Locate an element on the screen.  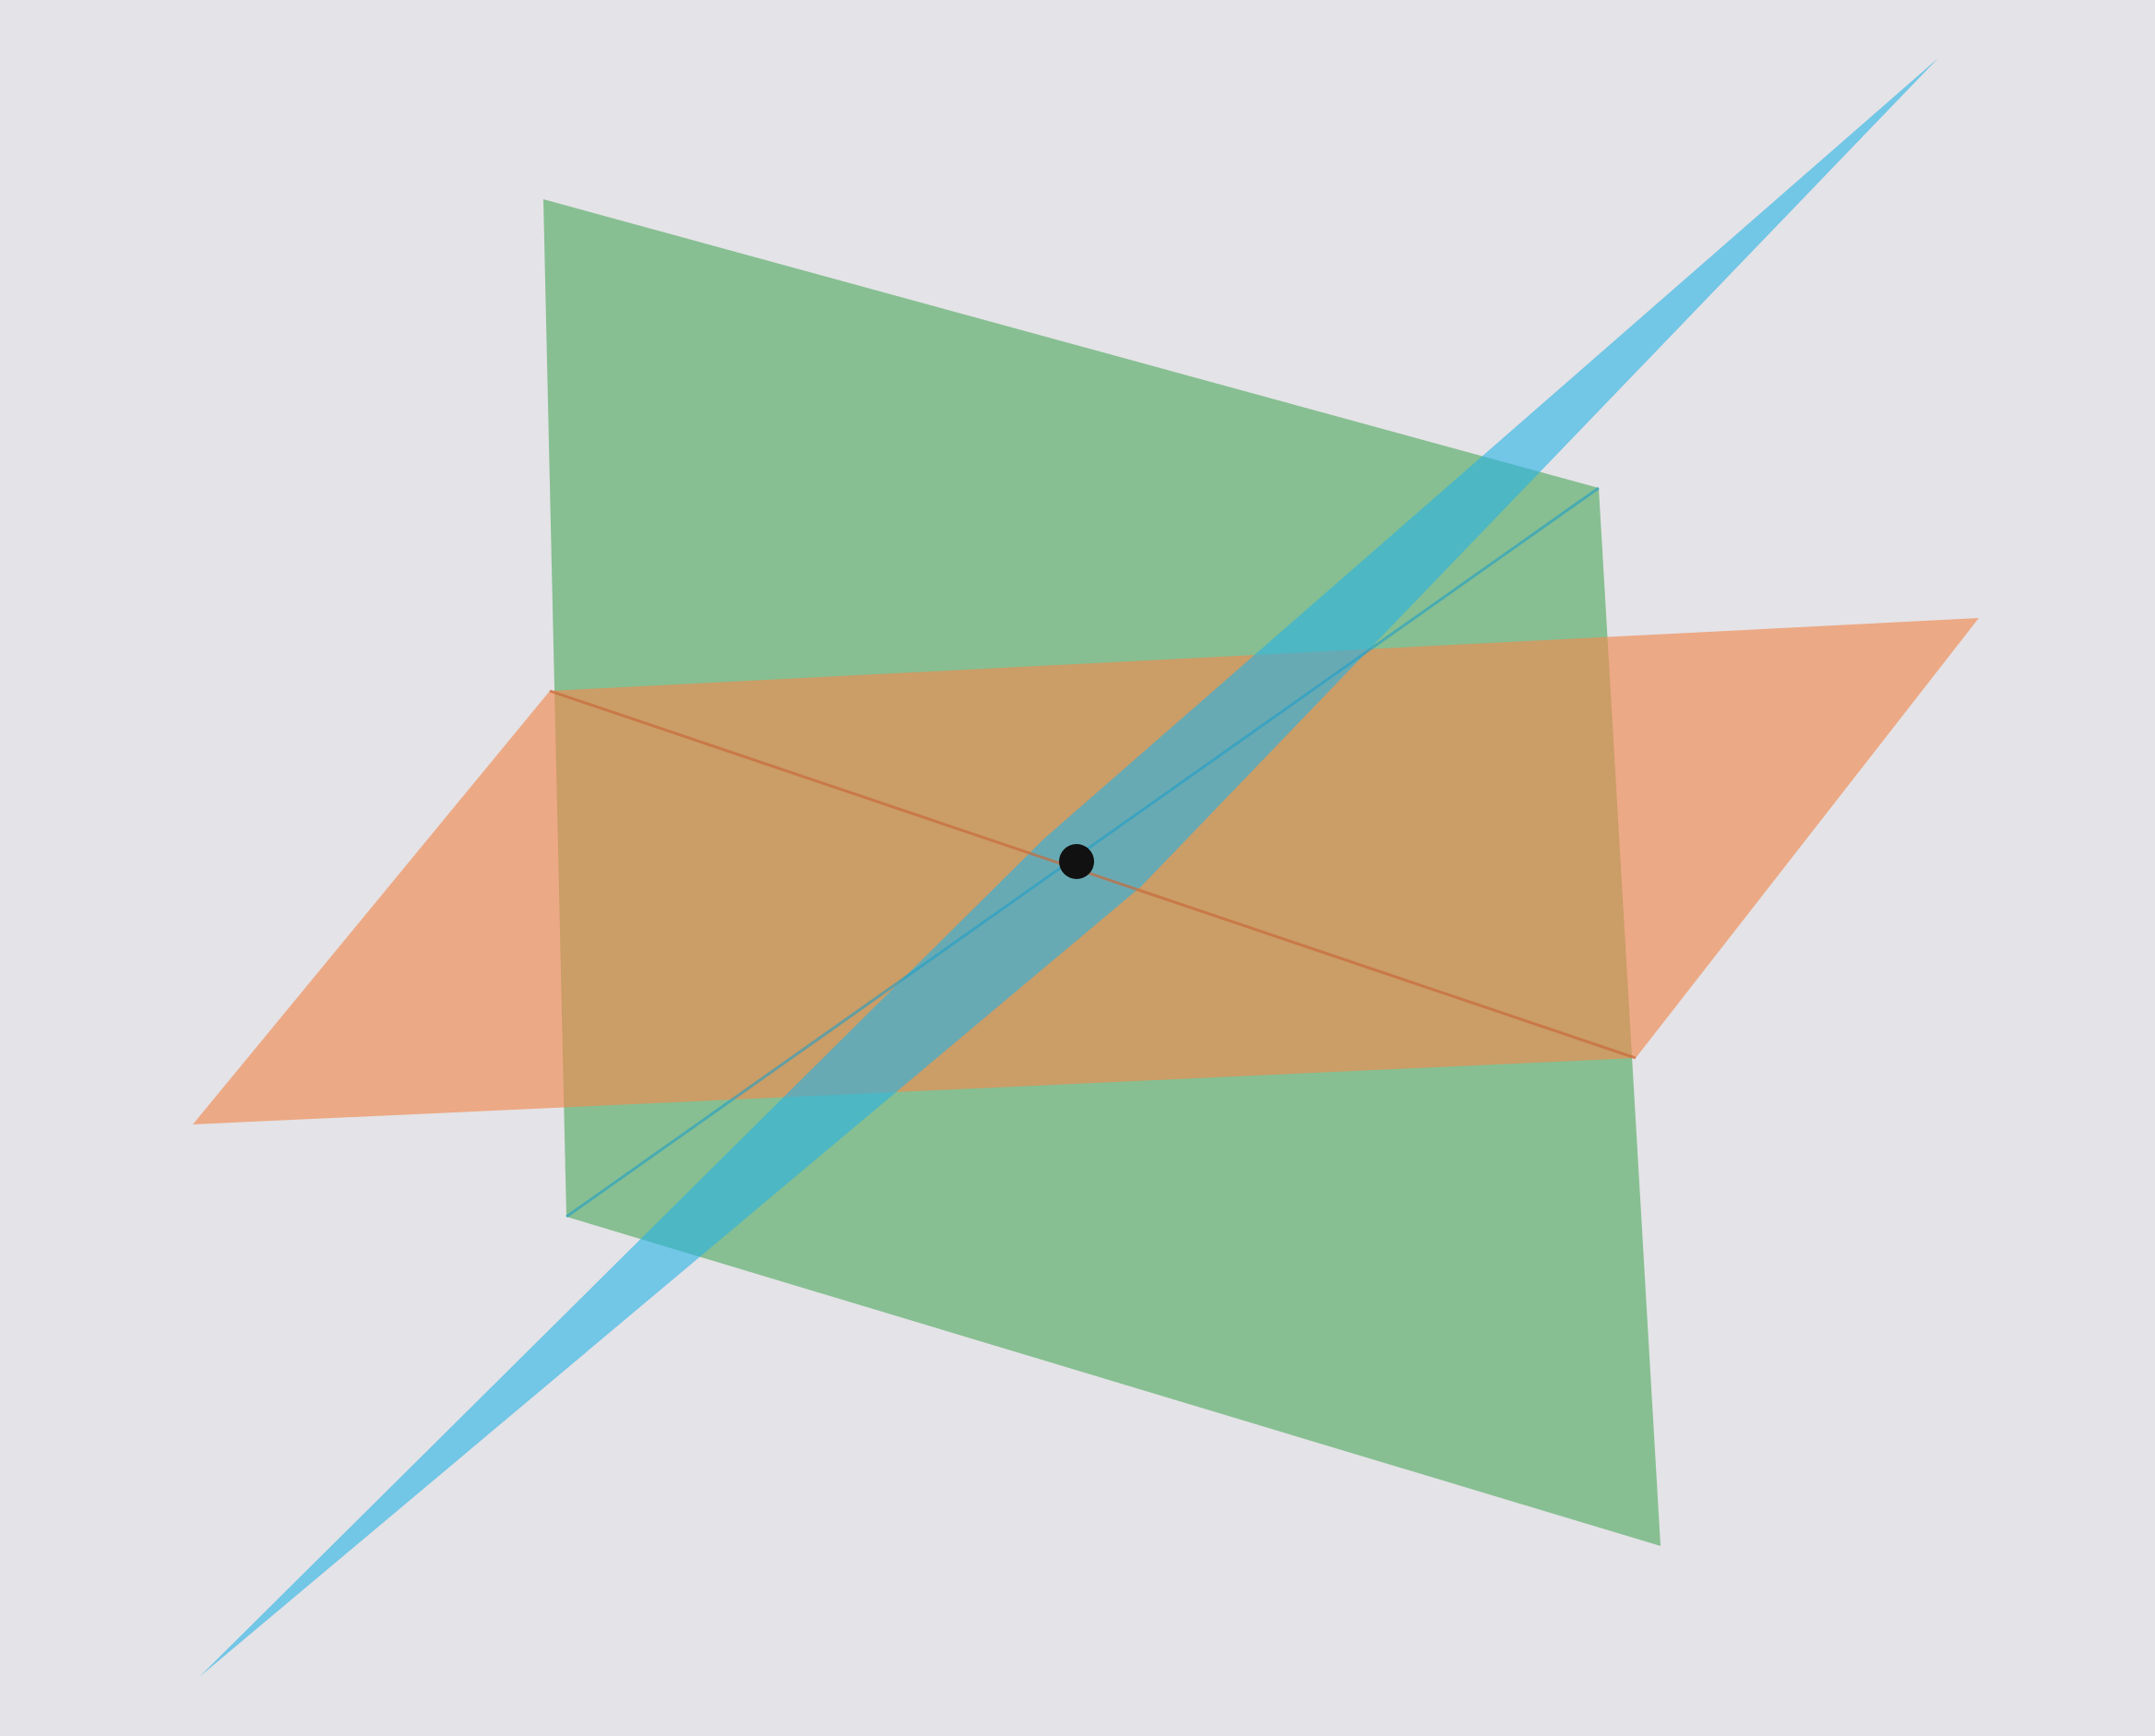
intersection-line is located at coordinates (1093, 874).